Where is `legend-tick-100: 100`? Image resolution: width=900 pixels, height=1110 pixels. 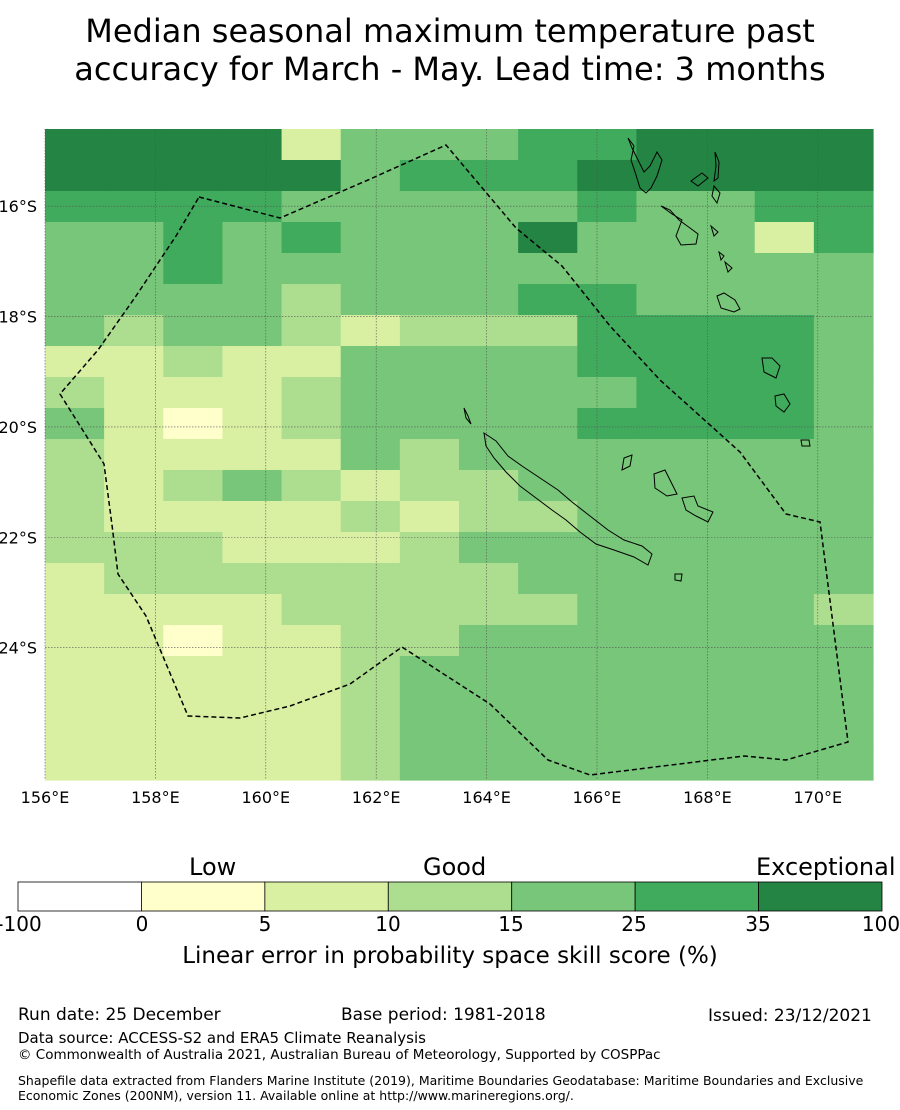 legend-tick-100: 100 is located at coordinates (880, 924).